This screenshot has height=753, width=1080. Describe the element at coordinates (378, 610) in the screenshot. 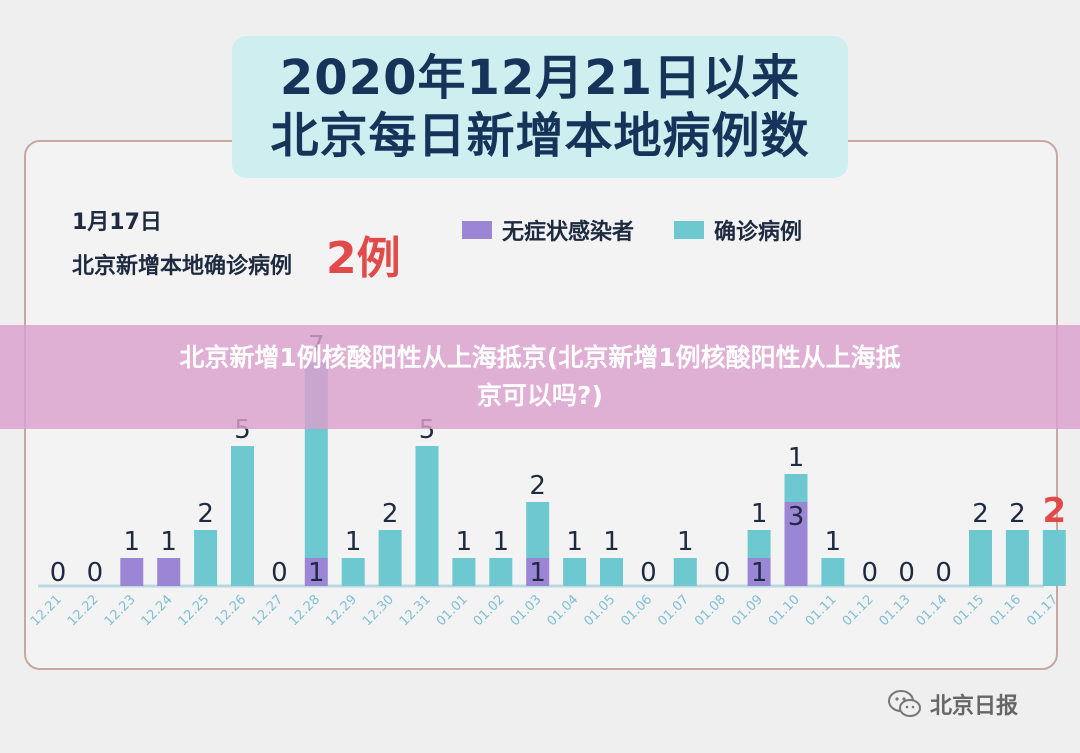

I see `x-tick-label: 12.30` at that location.